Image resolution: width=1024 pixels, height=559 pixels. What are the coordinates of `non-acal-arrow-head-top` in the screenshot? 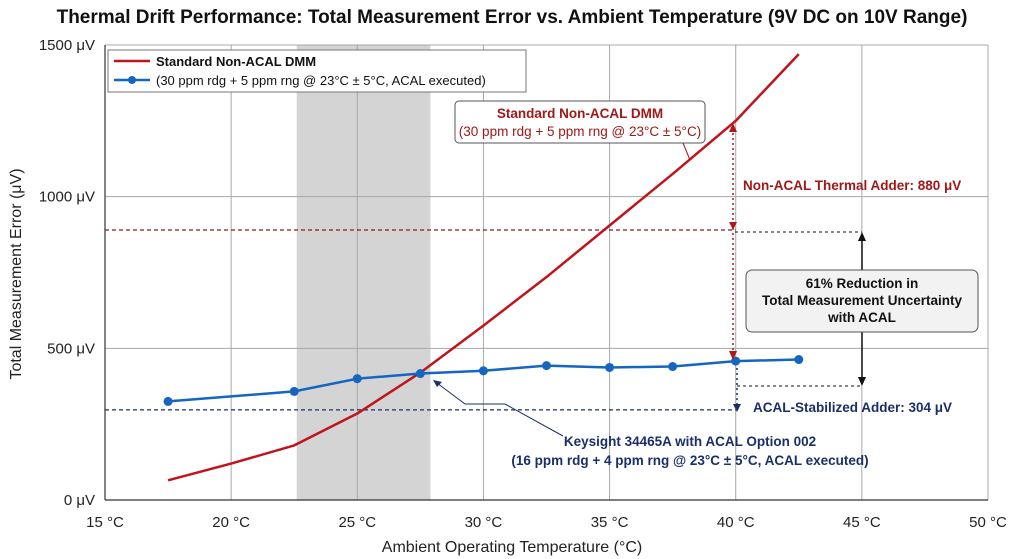 It's located at (733, 127).